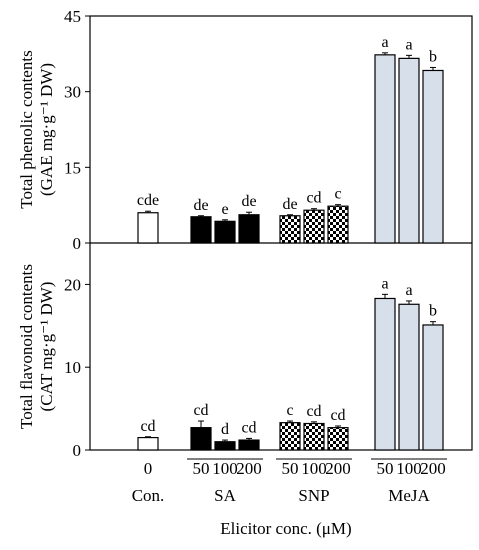  Describe the element at coordinates (148, 468) in the screenshot. I see `x-tick-label: 0` at that location.